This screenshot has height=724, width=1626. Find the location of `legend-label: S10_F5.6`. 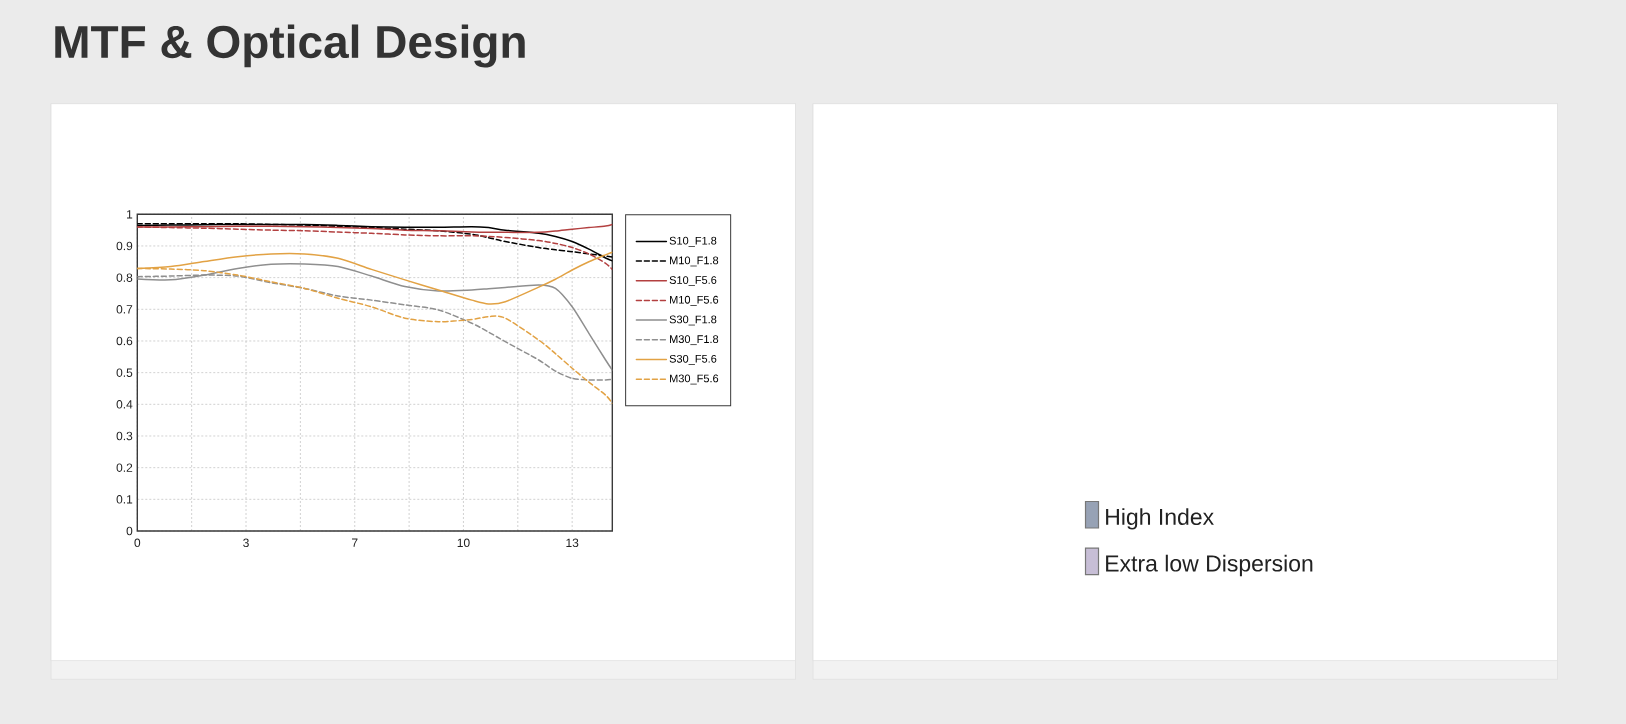

legend-label: S10_F5.6 is located at coordinates (693, 281).